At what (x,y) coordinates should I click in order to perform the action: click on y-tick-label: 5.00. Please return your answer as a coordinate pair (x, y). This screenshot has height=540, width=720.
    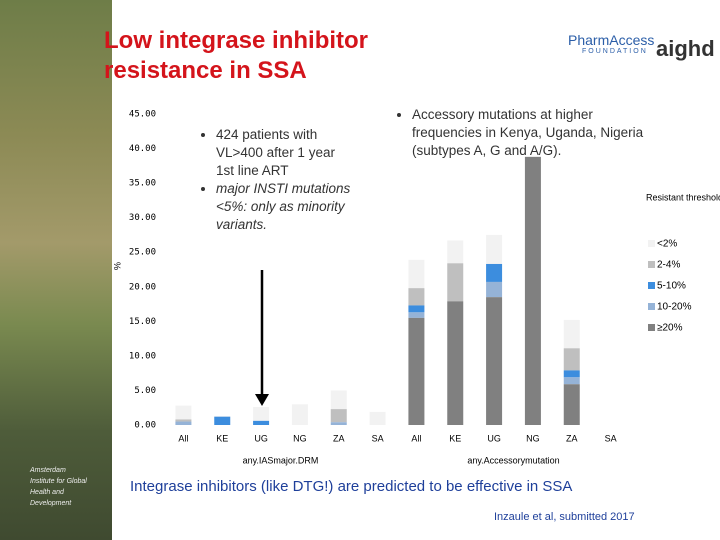
    Looking at the image, I should click on (145, 391).